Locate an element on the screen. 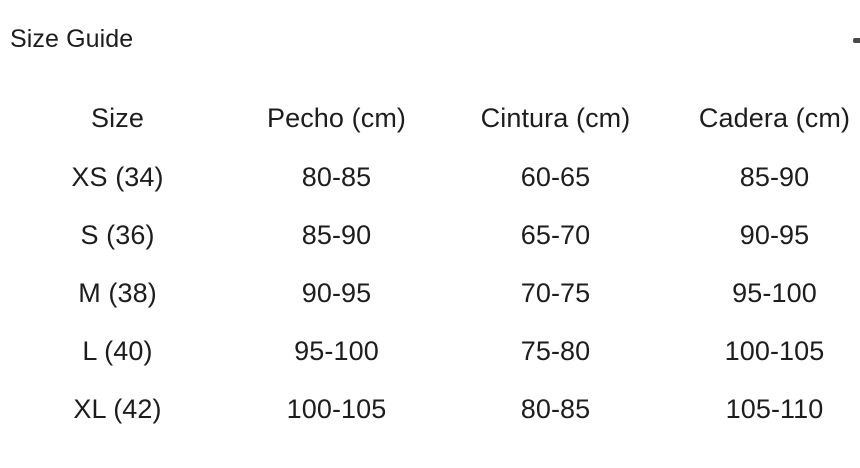 The image size is (860, 468). measurement-value: 65-70 is located at coordinates (555, 234).